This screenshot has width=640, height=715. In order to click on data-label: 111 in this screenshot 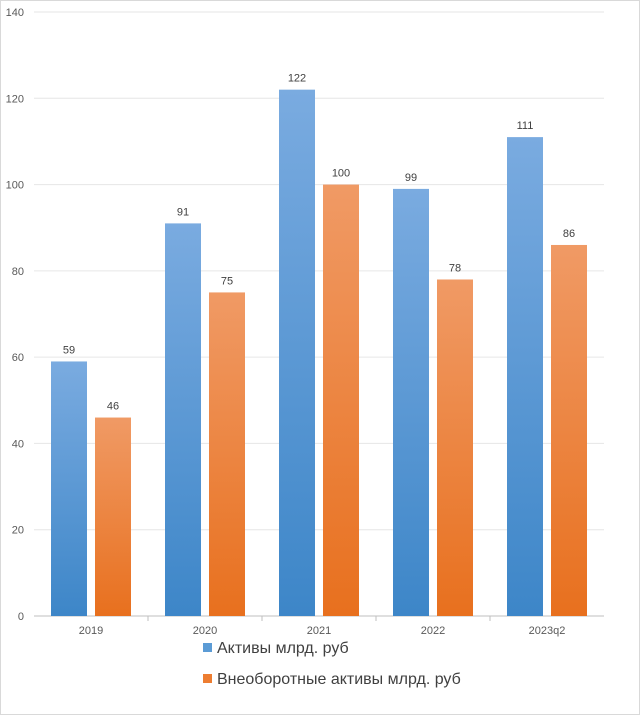, I will do `click(525, 126)`.